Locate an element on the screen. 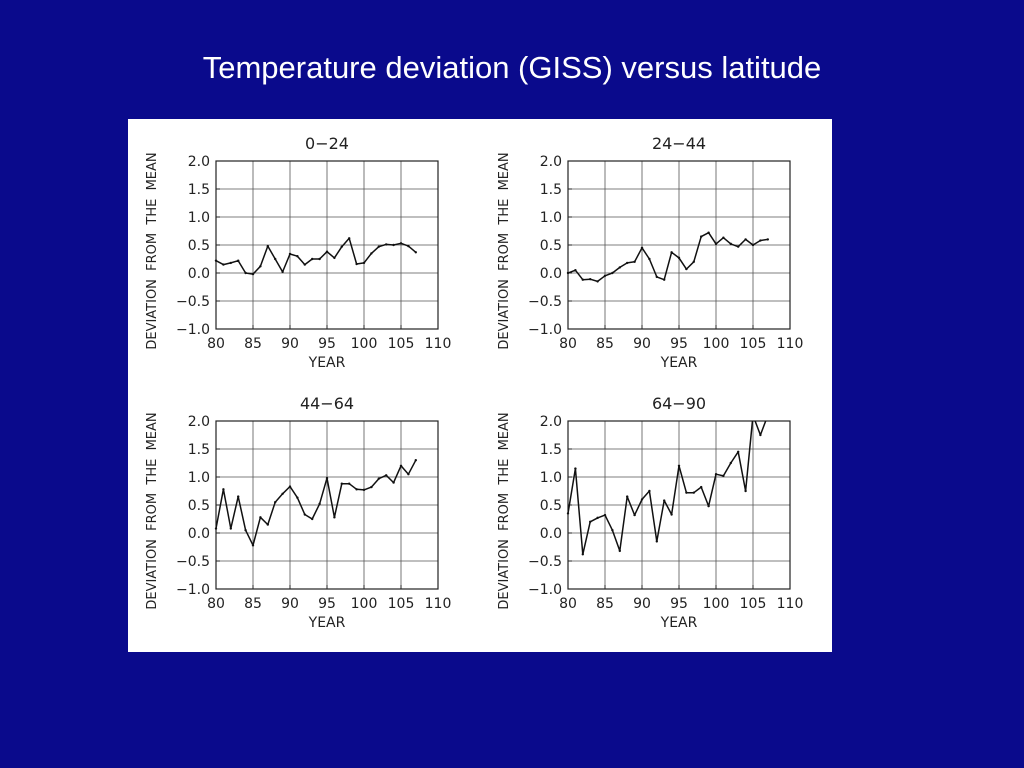 The image size is (1024, 768). x-tick-label: 80 is located at coordinates (216, 604).